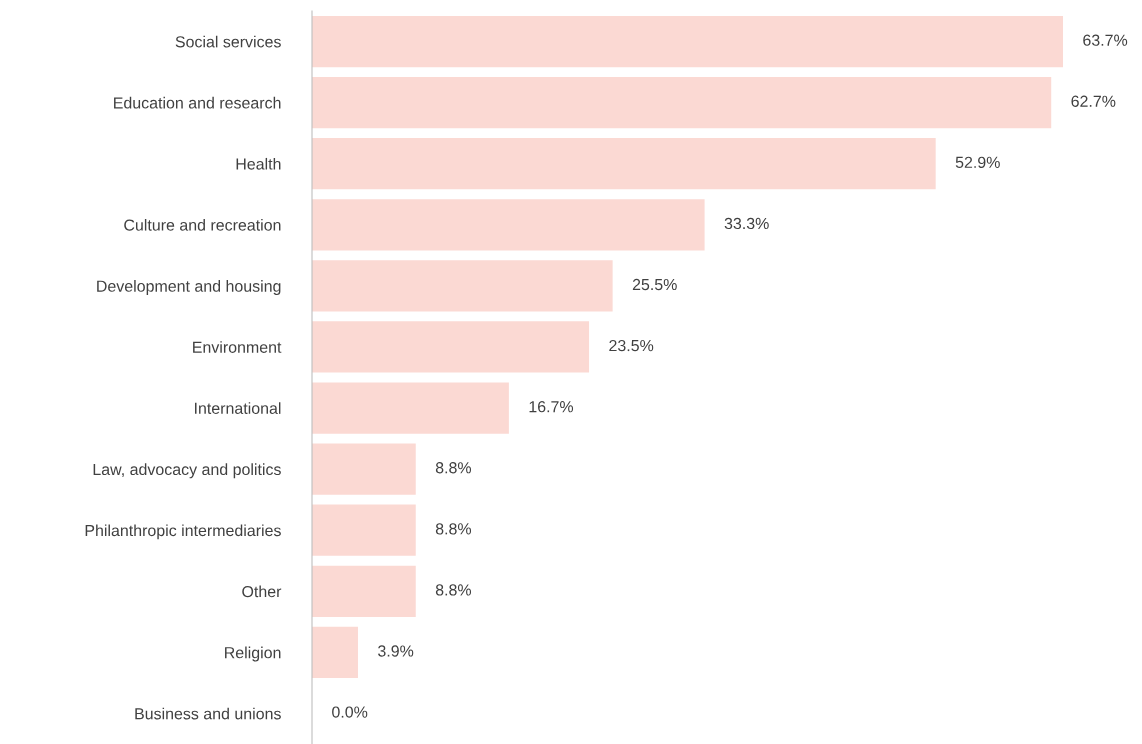 The image size is (1142, 744). I want to click on data-label: 3.9%, so click(396, 651).